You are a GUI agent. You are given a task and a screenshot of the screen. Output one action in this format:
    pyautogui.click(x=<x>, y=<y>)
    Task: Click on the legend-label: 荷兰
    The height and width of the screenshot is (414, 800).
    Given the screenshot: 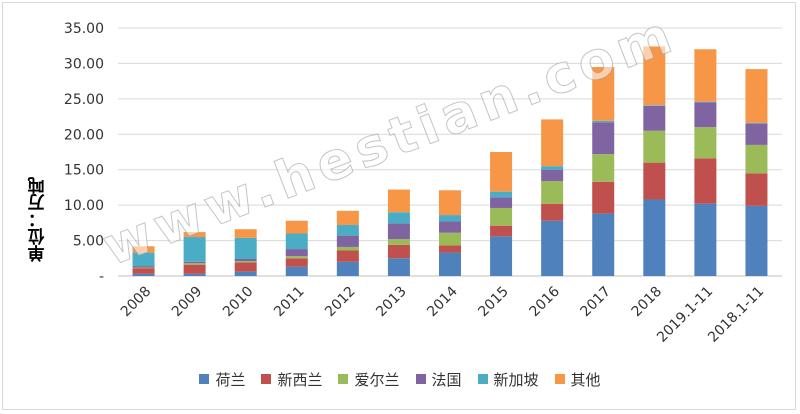 What is the action you would take?
    pyautogui.click(x=230, y=379)
    